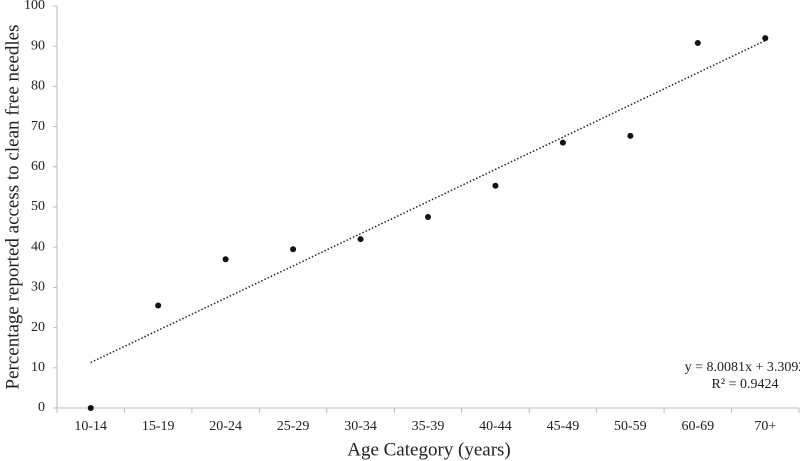 Image resolution: width=800 pixels, height=461 pixels. I want to click on x-tick-label: 10-14, so click(90, 426).